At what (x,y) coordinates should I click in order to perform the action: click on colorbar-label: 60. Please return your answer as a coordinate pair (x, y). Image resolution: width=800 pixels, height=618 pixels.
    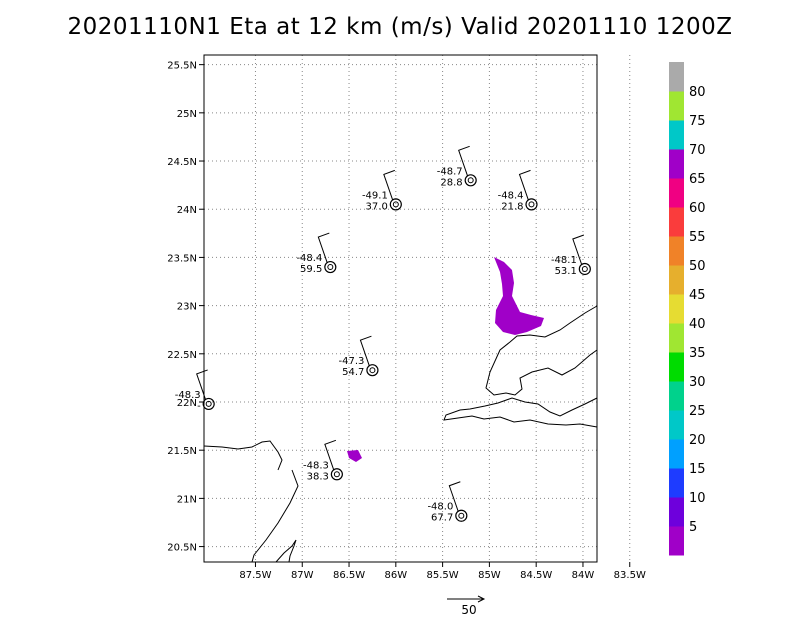
    Looking at the image, I should click on (697, 208).